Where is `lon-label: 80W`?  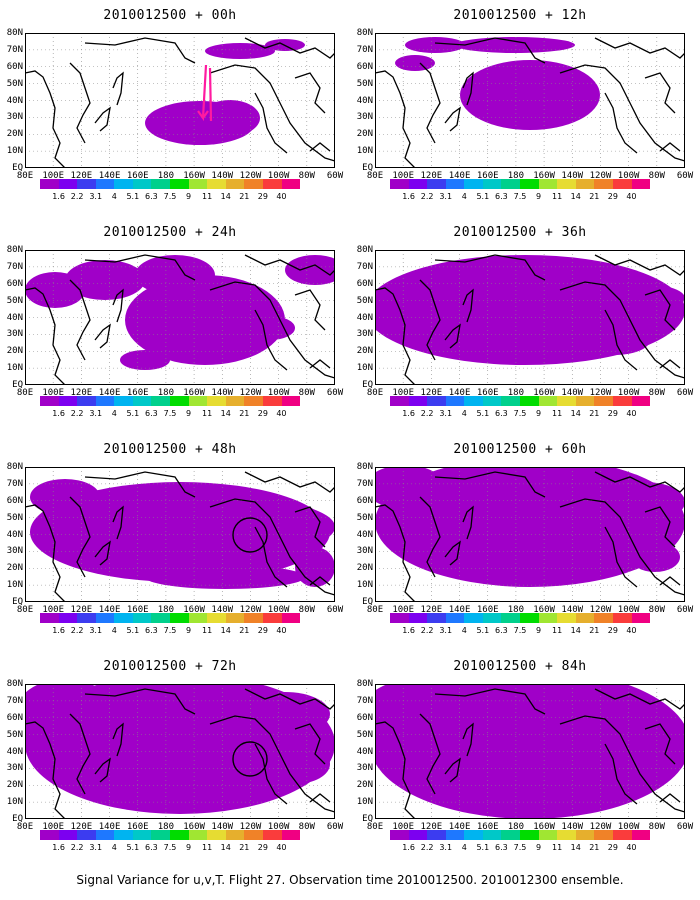 lon-label: 80W is located at coordinates (656, 827).